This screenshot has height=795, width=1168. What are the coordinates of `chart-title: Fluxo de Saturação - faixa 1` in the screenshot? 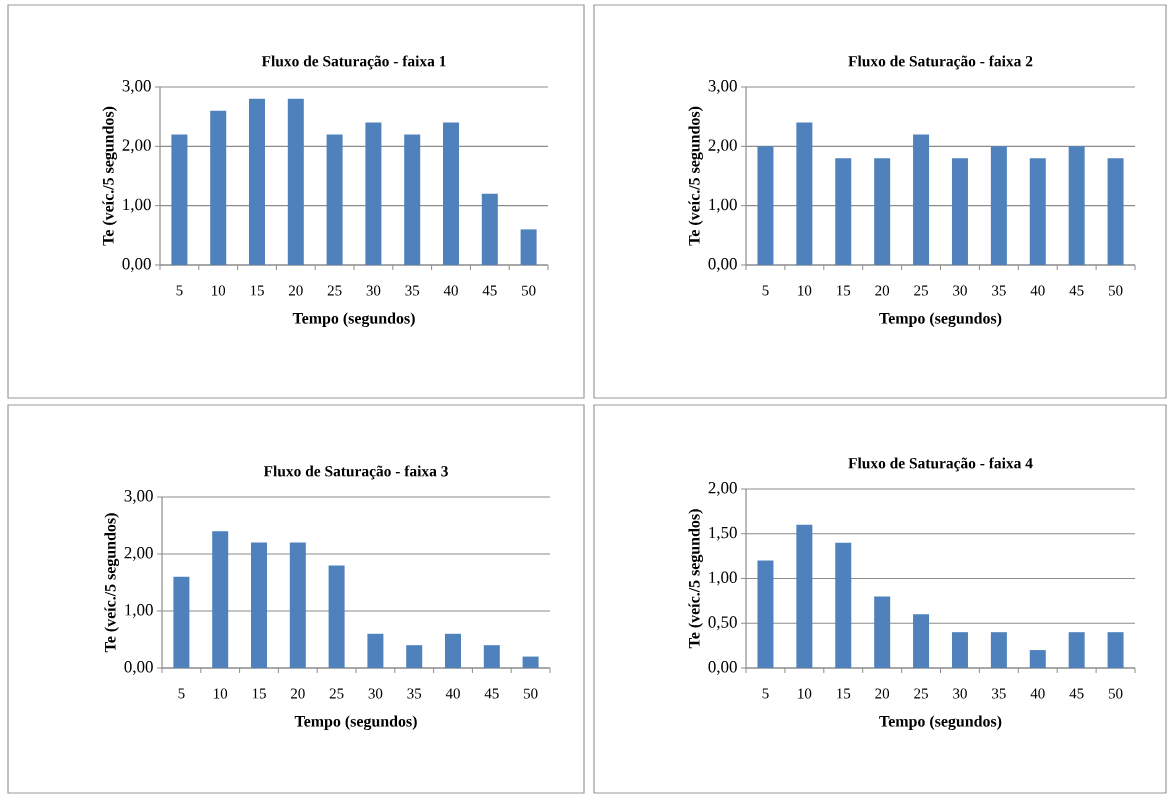 It's located at (353, 62).